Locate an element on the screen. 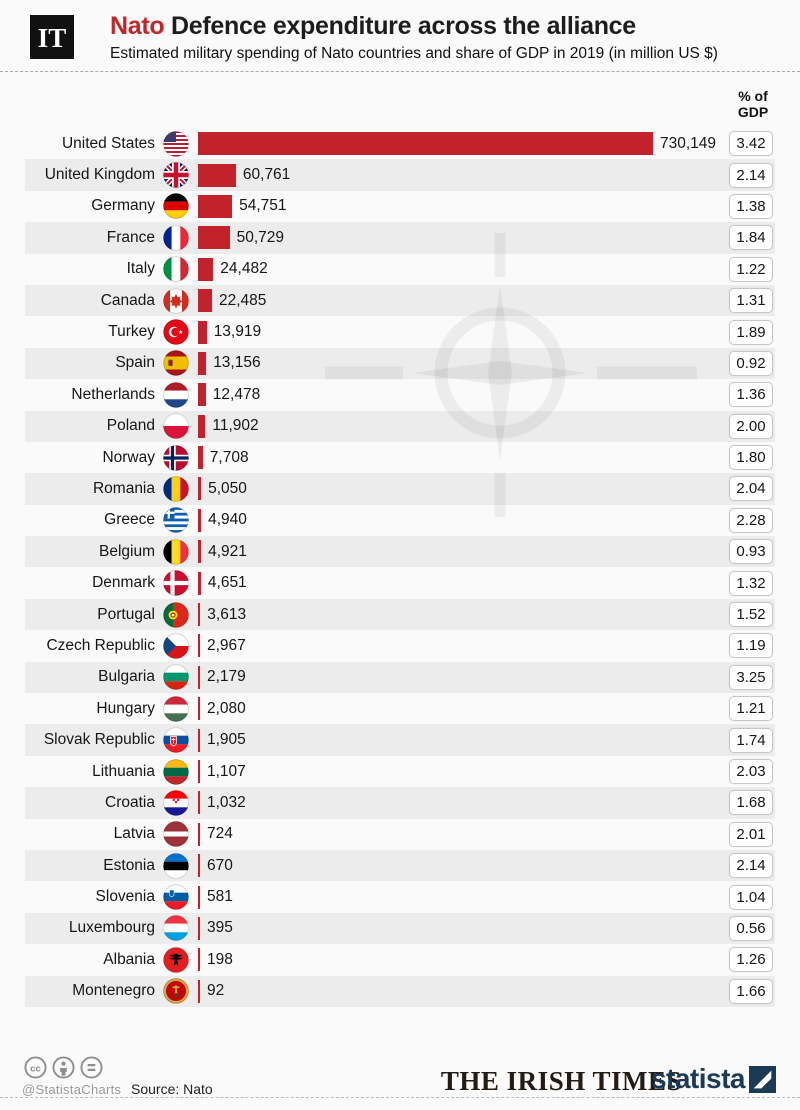 The height and width of the screenshot is (1110, 800). table-row: Czech Republic 2,967 1.19 is located at coordinates (400, 645).